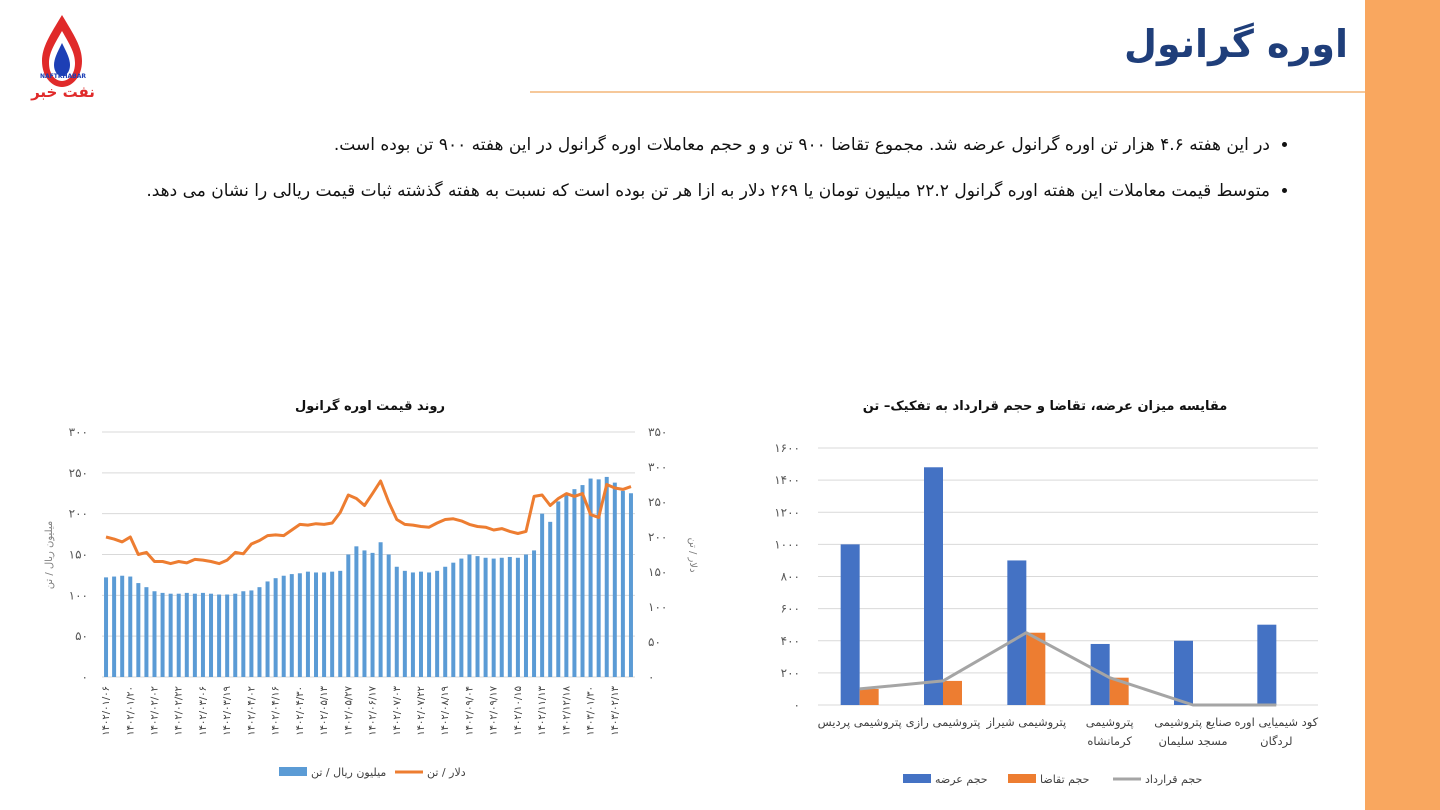  What do you see at coordinates (203, 711) in the screenshot?
I see `x-tick-label: ۱۴۰۲/۰۳/۰۶` at bounding box center [203, 711].